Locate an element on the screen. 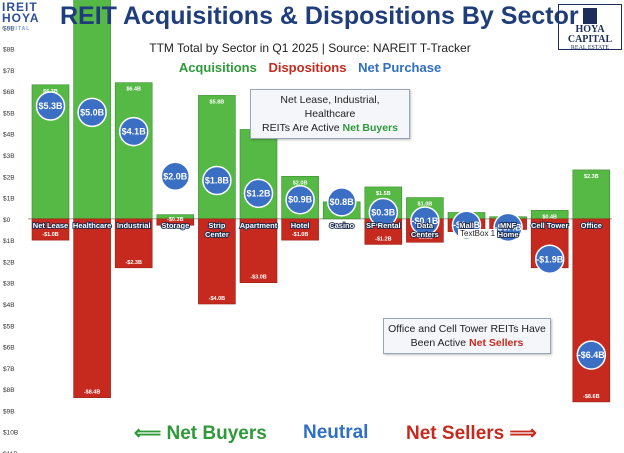 The height and width of the screenshot is (453, 624). legend: Acquisitions Dispositions Net Purchase is located at coordinates (310, 67).